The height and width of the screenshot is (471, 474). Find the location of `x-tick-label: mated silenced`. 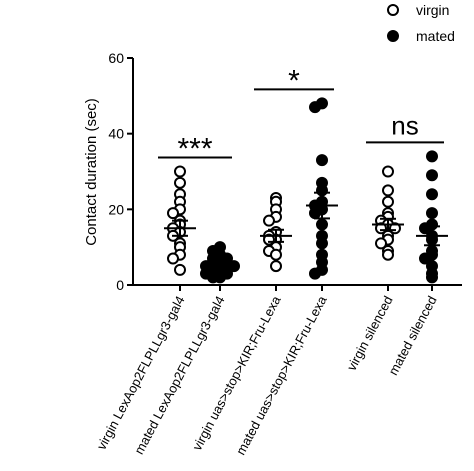

x-tick-label: mated silenced is located at coordinates (412, 335).